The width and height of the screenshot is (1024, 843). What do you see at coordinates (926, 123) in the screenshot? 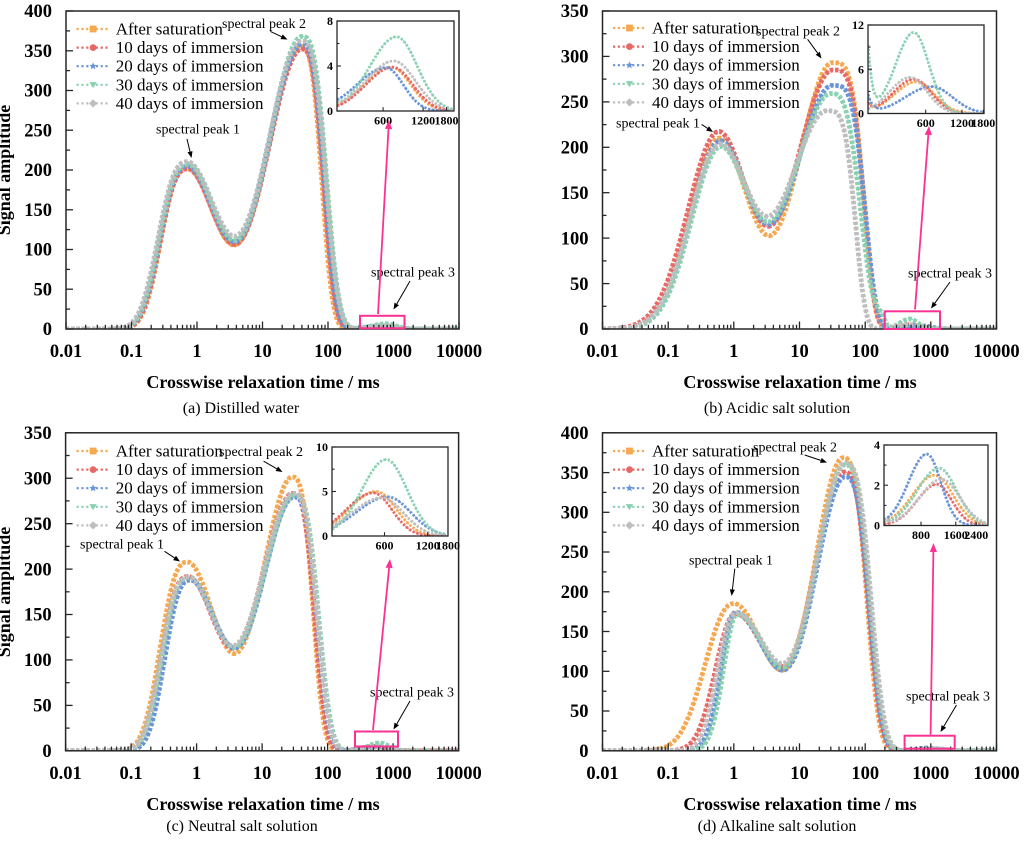
I see `svg-text: 600` at bounding box center [926, 123].